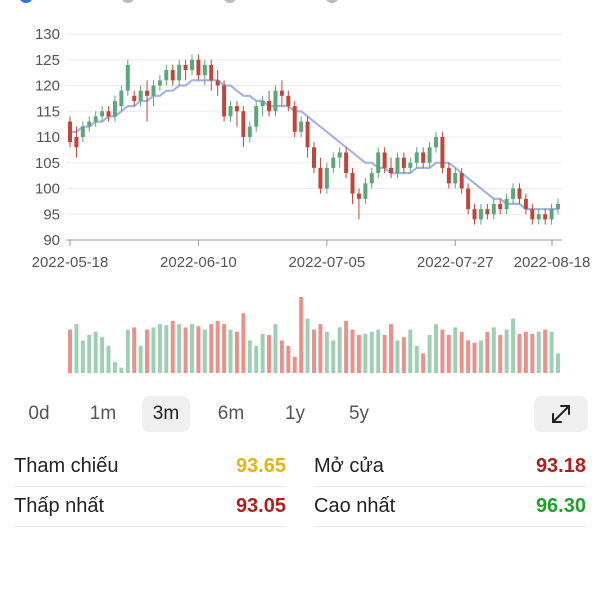 The height and width of the screenshot is (600, 600). What do you see at coordinates (455, 262) in the screenshot?
I see `x-tick-label: 2022-07-27` at bounding box center [455, 262].